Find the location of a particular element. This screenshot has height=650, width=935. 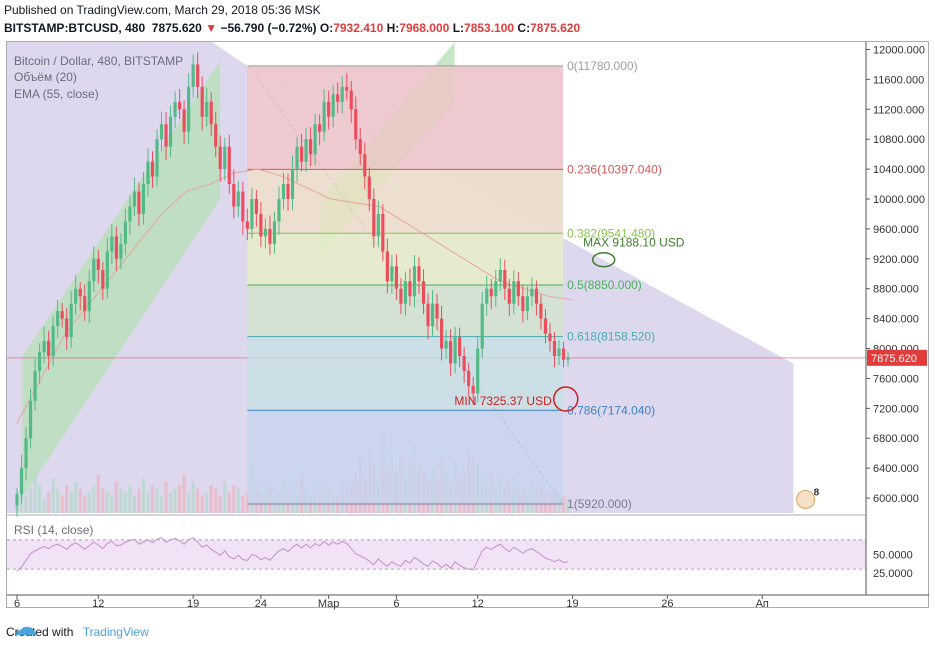

high-label: H: is located at coordinates (393, 28).